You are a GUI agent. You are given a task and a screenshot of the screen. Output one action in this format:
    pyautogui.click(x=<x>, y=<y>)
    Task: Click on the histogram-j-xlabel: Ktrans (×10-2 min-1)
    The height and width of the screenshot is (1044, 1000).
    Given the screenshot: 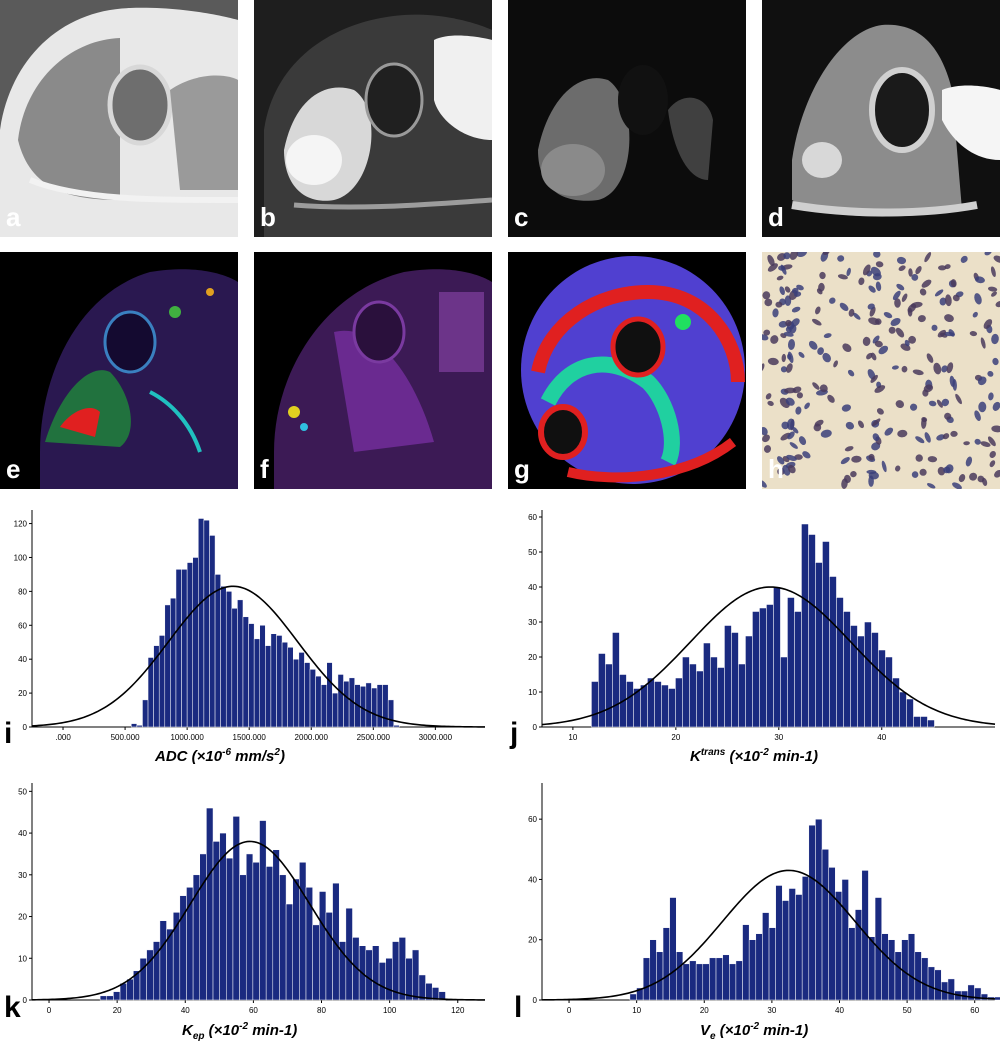 What is the action you would take?
    pyautogui.click(x=754, y=756)
    